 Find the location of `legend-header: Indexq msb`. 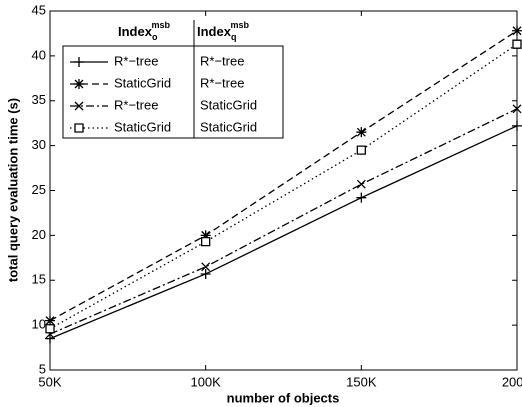

legend-header: Indexq msb is located at coordinates (223, 31).